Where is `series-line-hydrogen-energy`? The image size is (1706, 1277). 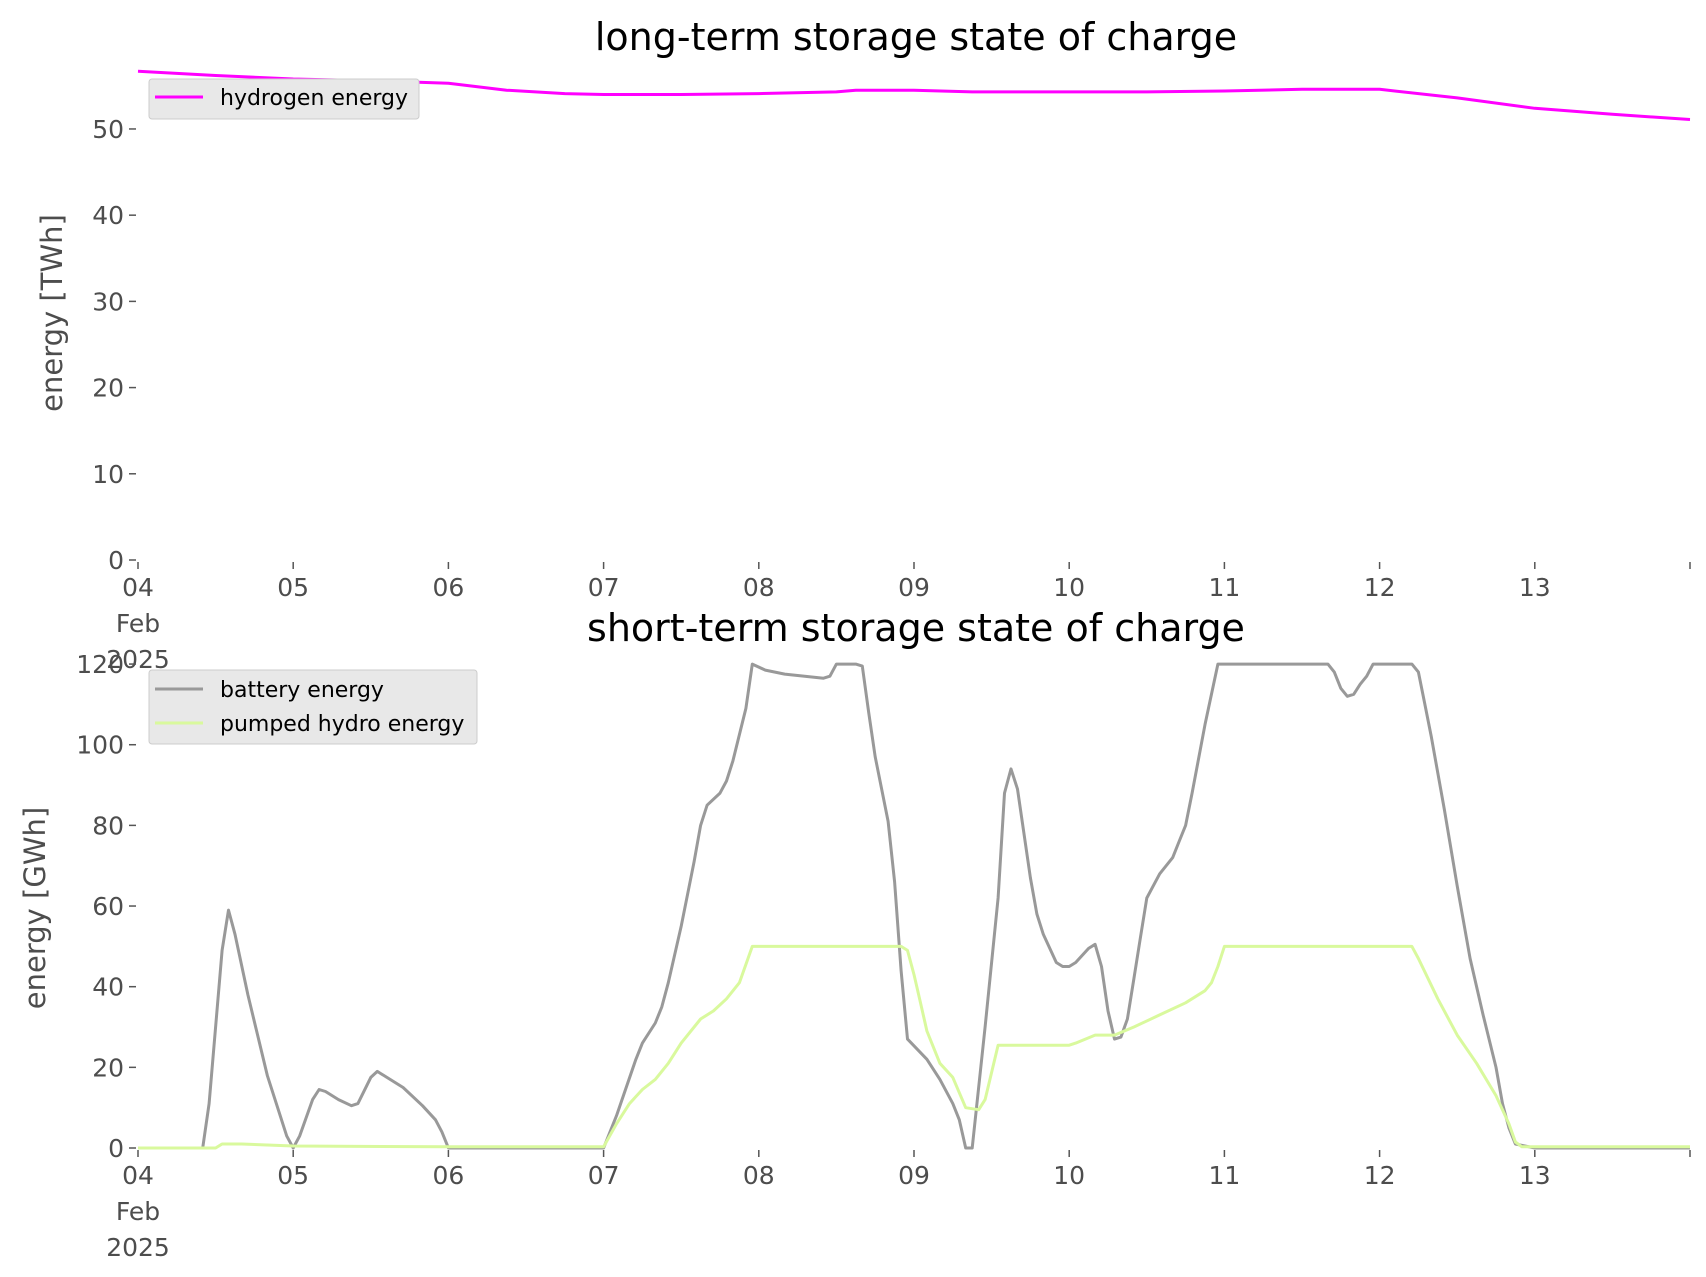 series-line-hydrogen-energy is located at coordinates (914, 95).